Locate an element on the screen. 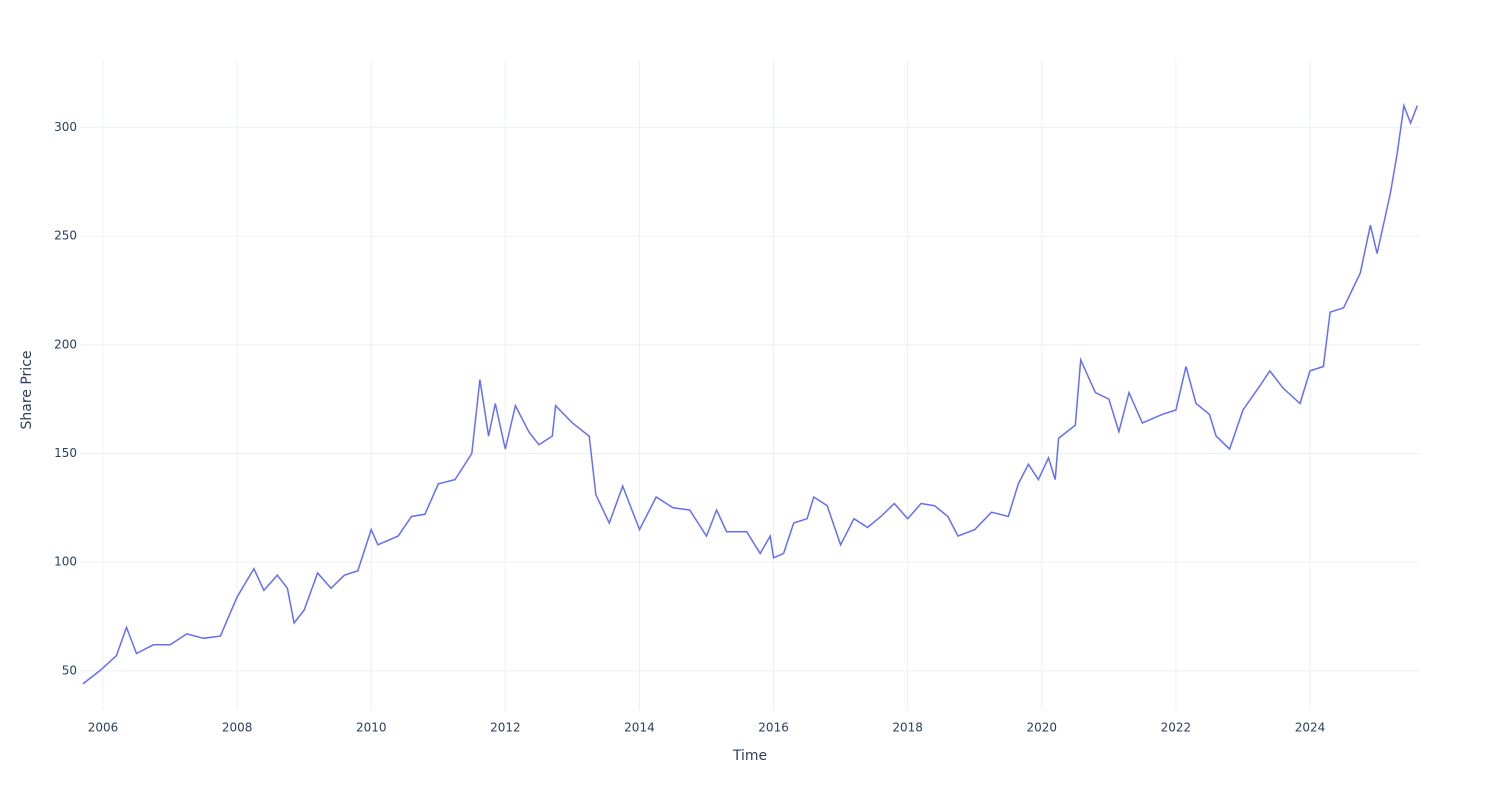 Image resolution: width=1500 pixels, height=800 pixels. x-tick-label: 2020 is located at coordinates (1042, 728).